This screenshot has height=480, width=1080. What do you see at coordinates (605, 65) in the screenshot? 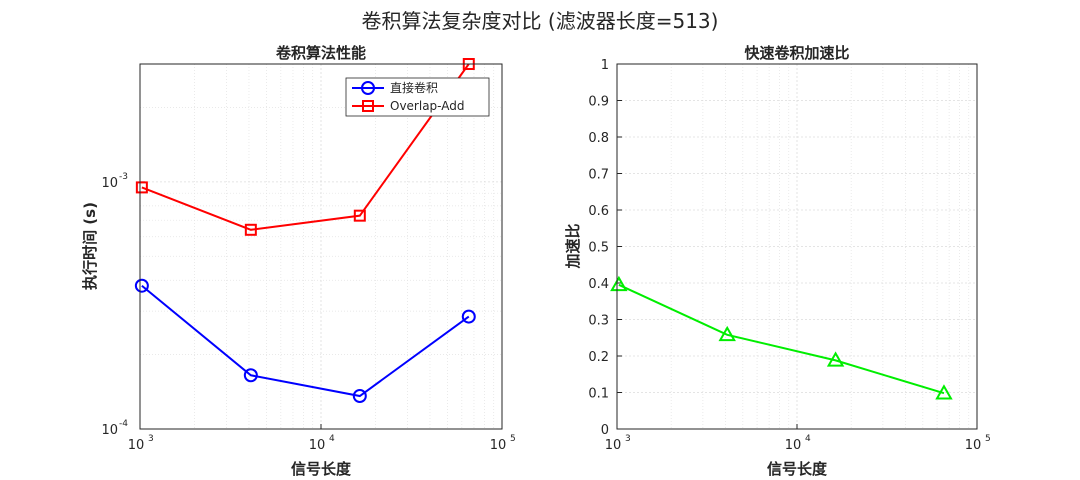
I see `y-tick-label: 1` at bounding box center [605, 65].